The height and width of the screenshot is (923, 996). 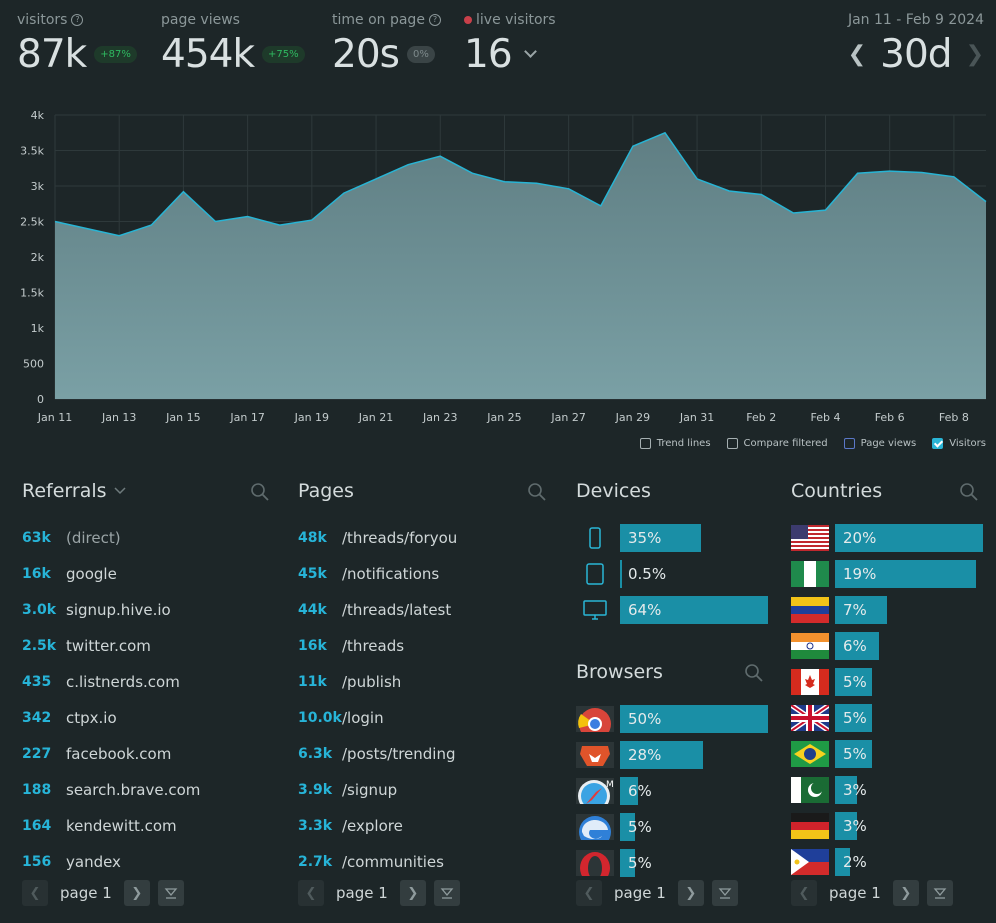 I want to click on item-count: 48k, so click(x=312, y=538).